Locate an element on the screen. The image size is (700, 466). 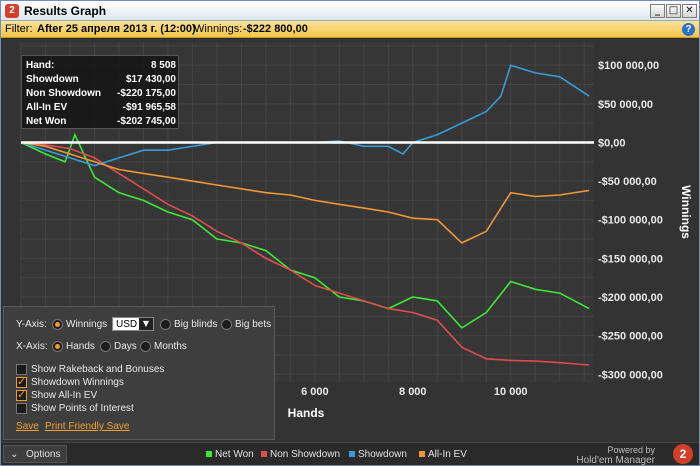
stat-row: Non Showdown -$220 175,00 is located at coordinates (101, 94).